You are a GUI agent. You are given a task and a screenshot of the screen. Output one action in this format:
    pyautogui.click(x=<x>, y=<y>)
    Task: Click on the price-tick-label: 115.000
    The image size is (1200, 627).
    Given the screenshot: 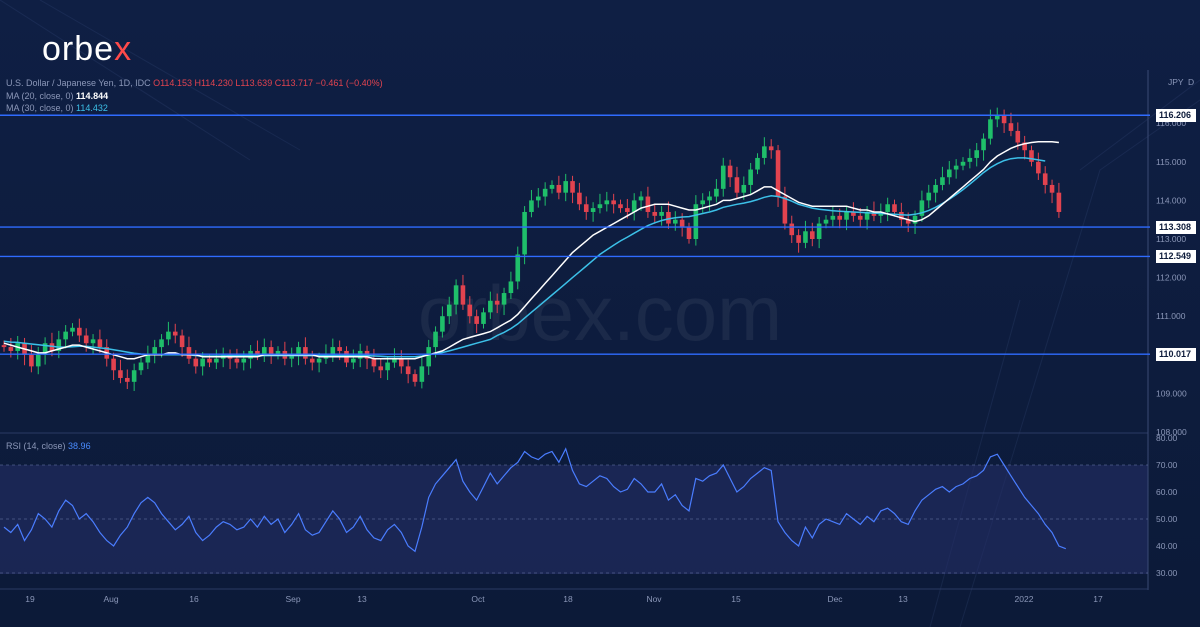 What is the action you would take?
    pyautogui.click(x=1171, y=162)
    